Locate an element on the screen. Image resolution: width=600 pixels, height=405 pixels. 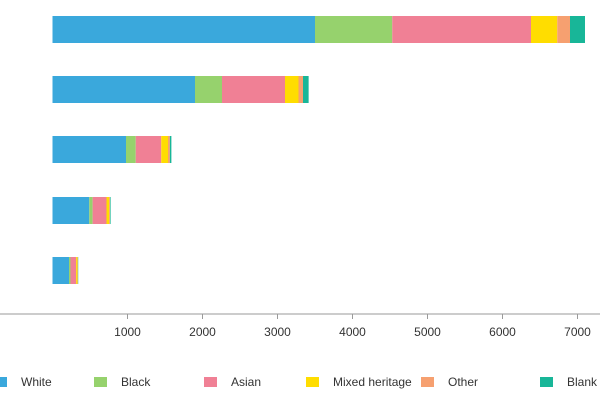
x-tick-label: 1000 is located at coordinates (127, 332).